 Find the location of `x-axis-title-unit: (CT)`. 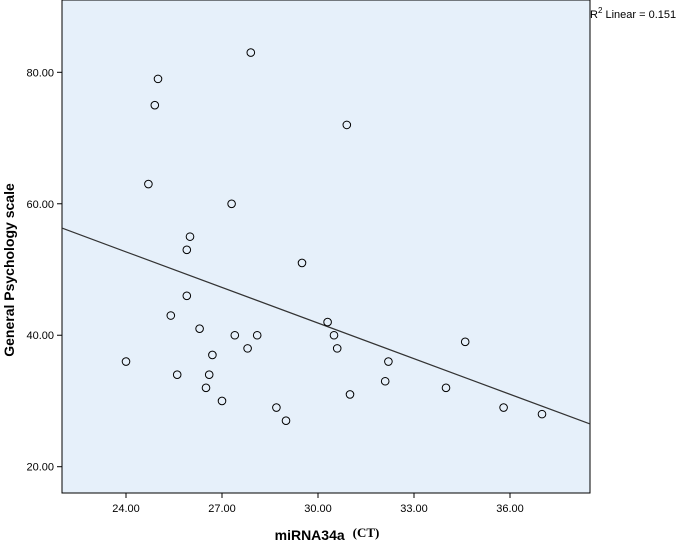

x-axis-title-unit: (CT) is located at coordinates (366, 532).